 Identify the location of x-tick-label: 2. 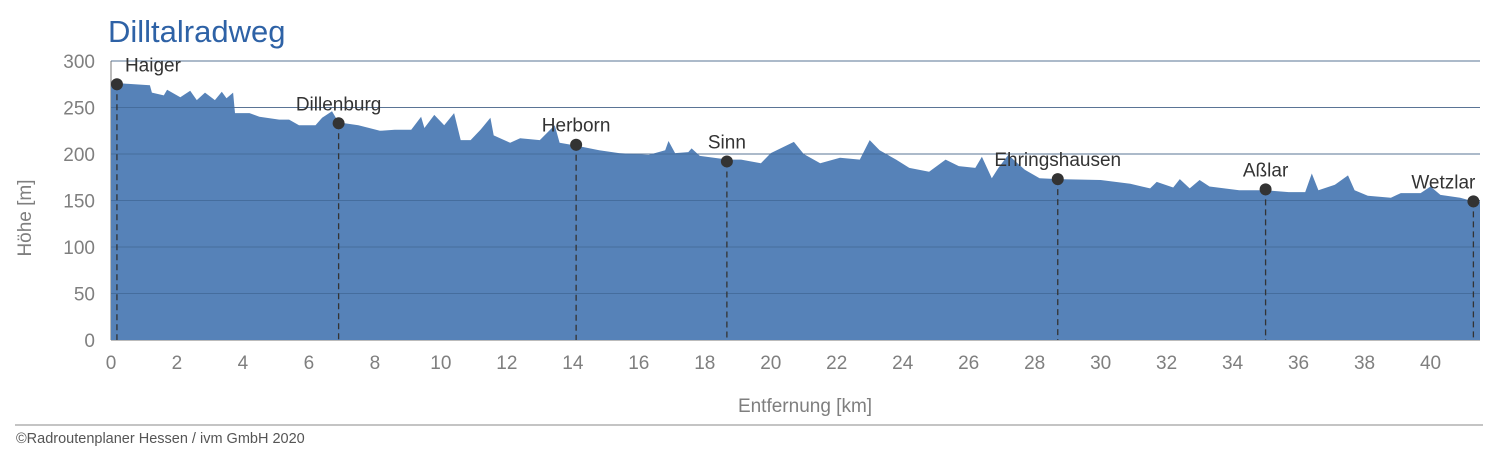
(177, 363).